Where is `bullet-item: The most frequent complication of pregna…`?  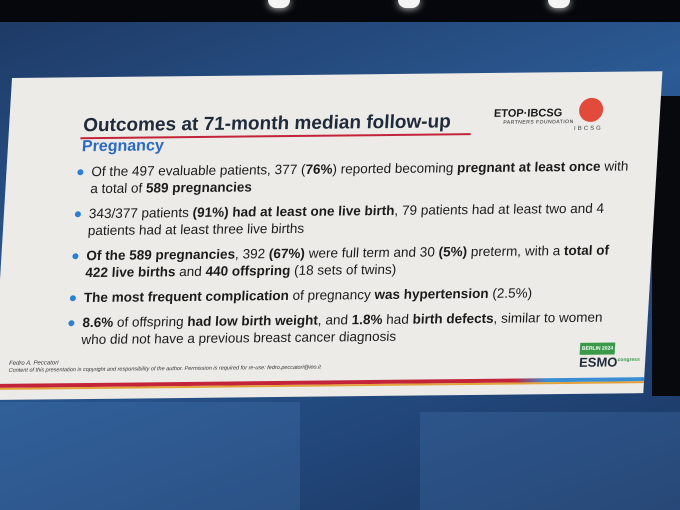 bullet-item: The most frequent complication of pregna… is located at coordinates (347, 294).